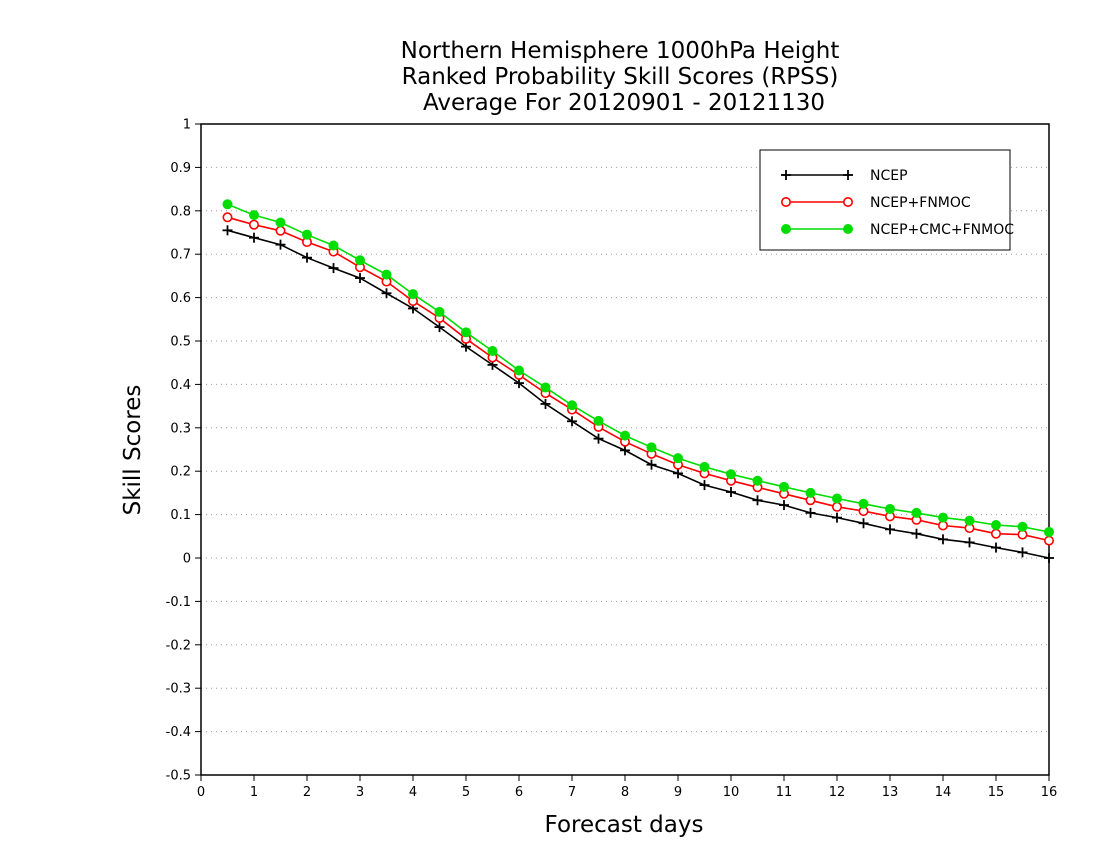 This screenshot has width=1100, height=854. What do you see at coordinates (178, 645) in the screenshot?
I see `y-tick-label: -0.2` at bounding box center [178, 645].